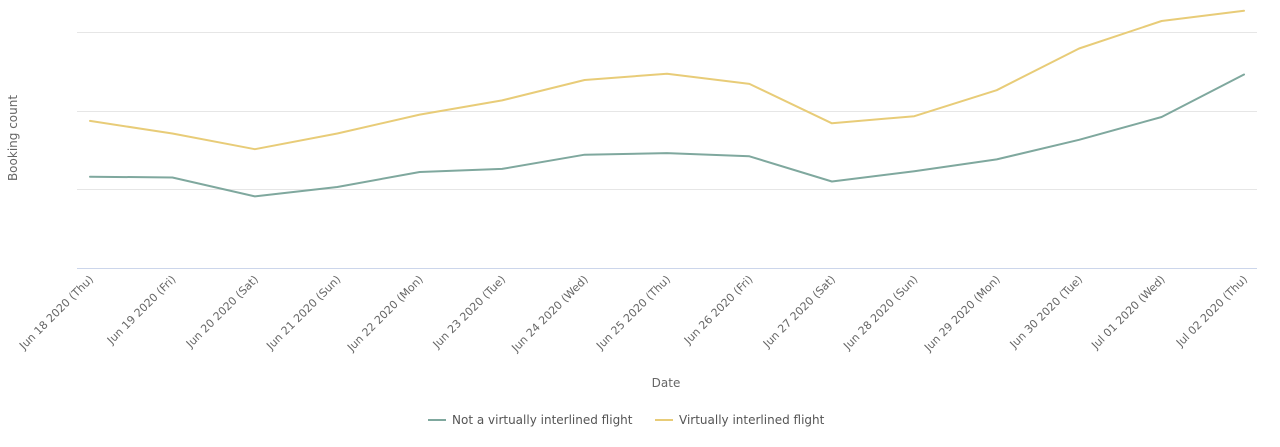 This screenshot has width=1280, height=447. Describe the element at coordinates (56, 313) in the screenshot. I see `x-tick-label: Jun 18 2020 (Thu)` at that location.